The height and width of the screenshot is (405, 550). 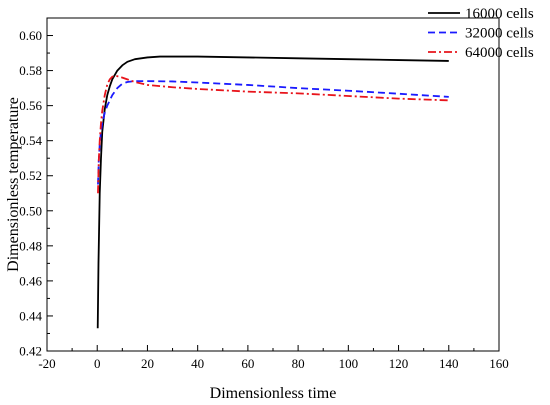 What do you see at coordinates (30, 175) in the screenshot?
I see `y-tick-label: 0.52` at bounding box center [30, 175].